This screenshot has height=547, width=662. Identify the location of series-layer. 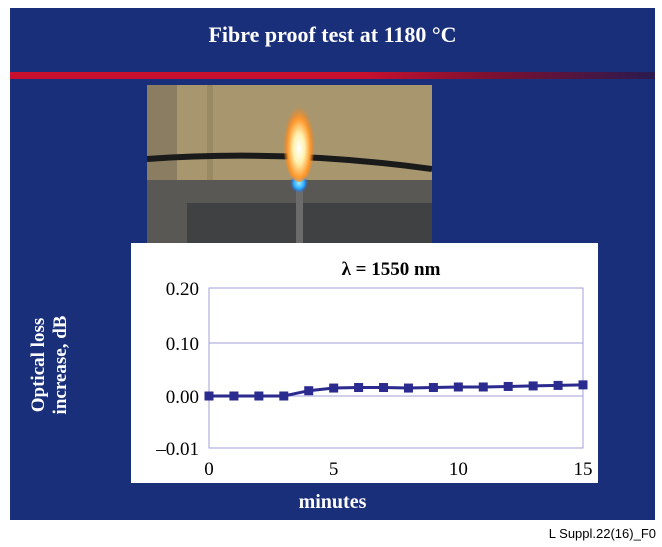
(396, 390).